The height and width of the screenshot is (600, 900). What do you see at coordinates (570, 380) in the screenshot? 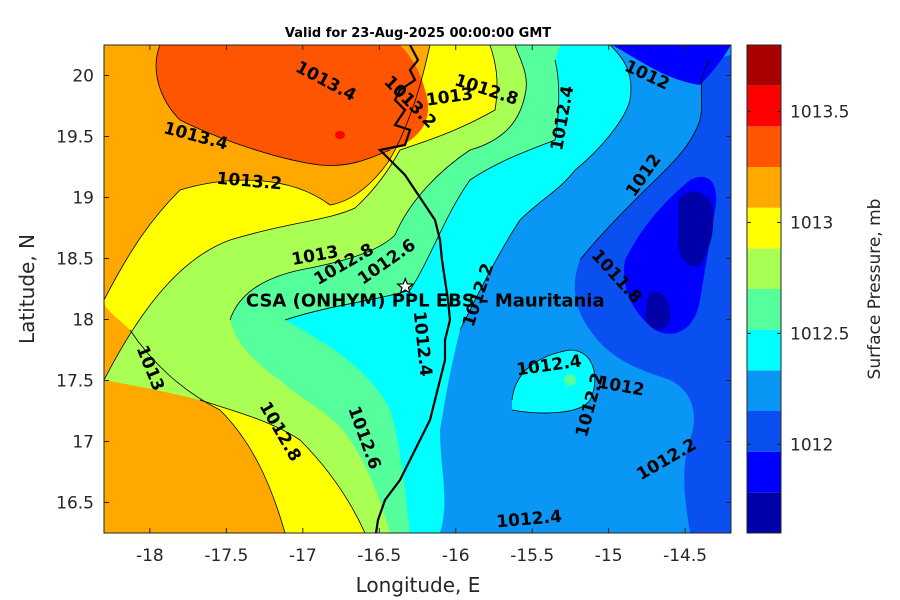
I see `green-dot` at bounding box center [570, 380].